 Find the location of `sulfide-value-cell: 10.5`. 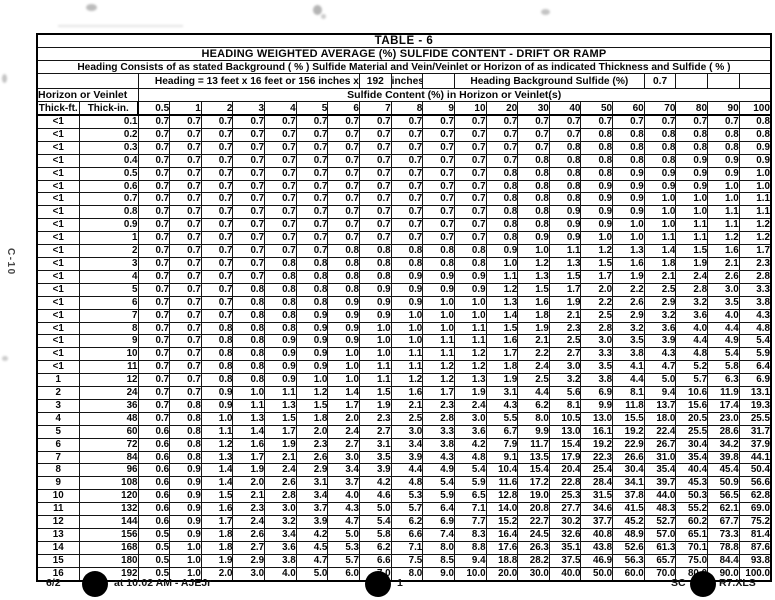

sulfide-value-cell: 10.5 is located at coordinates (565, 418).